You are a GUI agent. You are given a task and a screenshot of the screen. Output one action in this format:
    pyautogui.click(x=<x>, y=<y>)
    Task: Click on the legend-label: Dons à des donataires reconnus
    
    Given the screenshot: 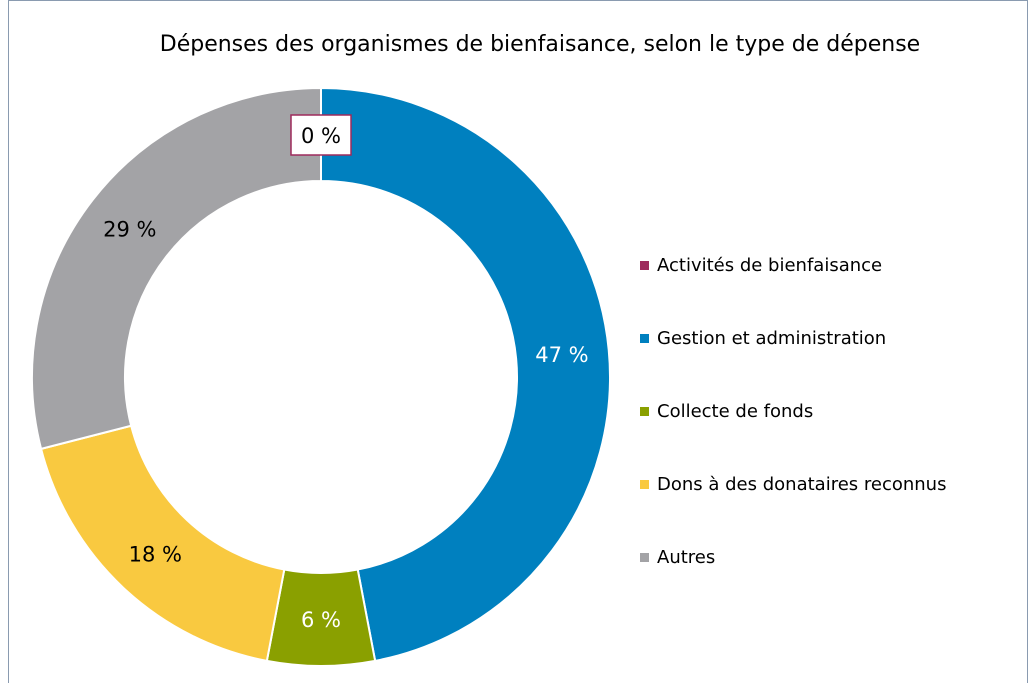 What is the action you would take?
    pyautogui.click(x=801, y=484)
    